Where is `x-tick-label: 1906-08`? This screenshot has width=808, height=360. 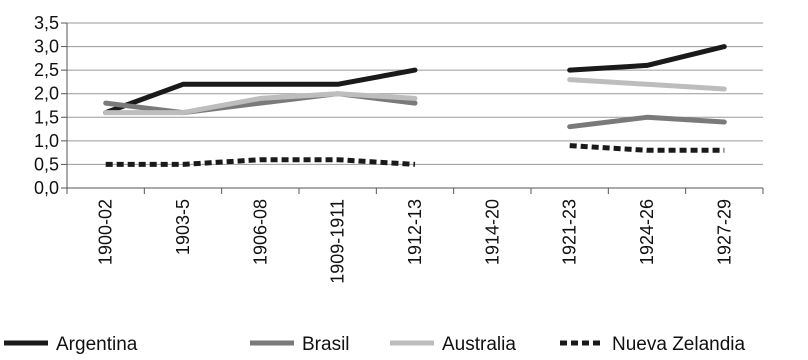
x-tick-label: 1906-08 is located at coordinates (260, 232).